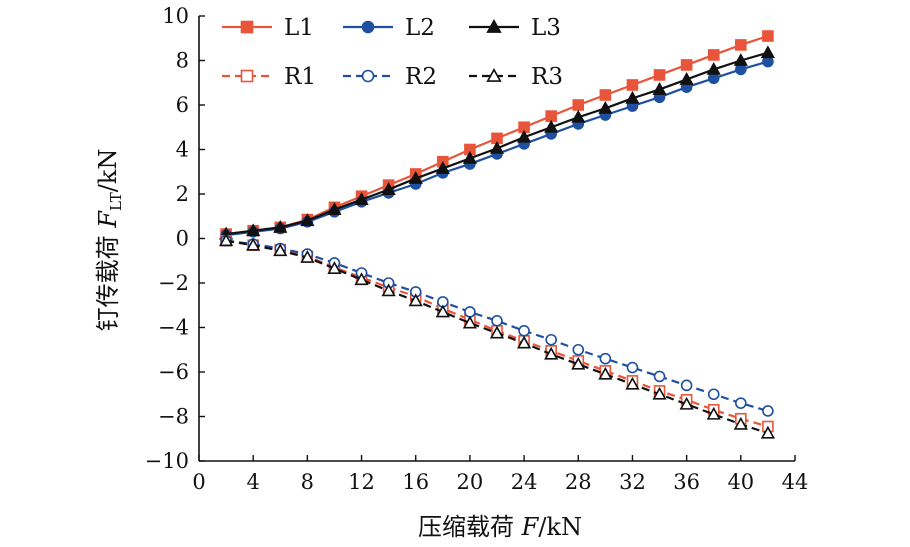 The image size is (910, 547). I want to click on legend-marker-r1, so click(247, 76).